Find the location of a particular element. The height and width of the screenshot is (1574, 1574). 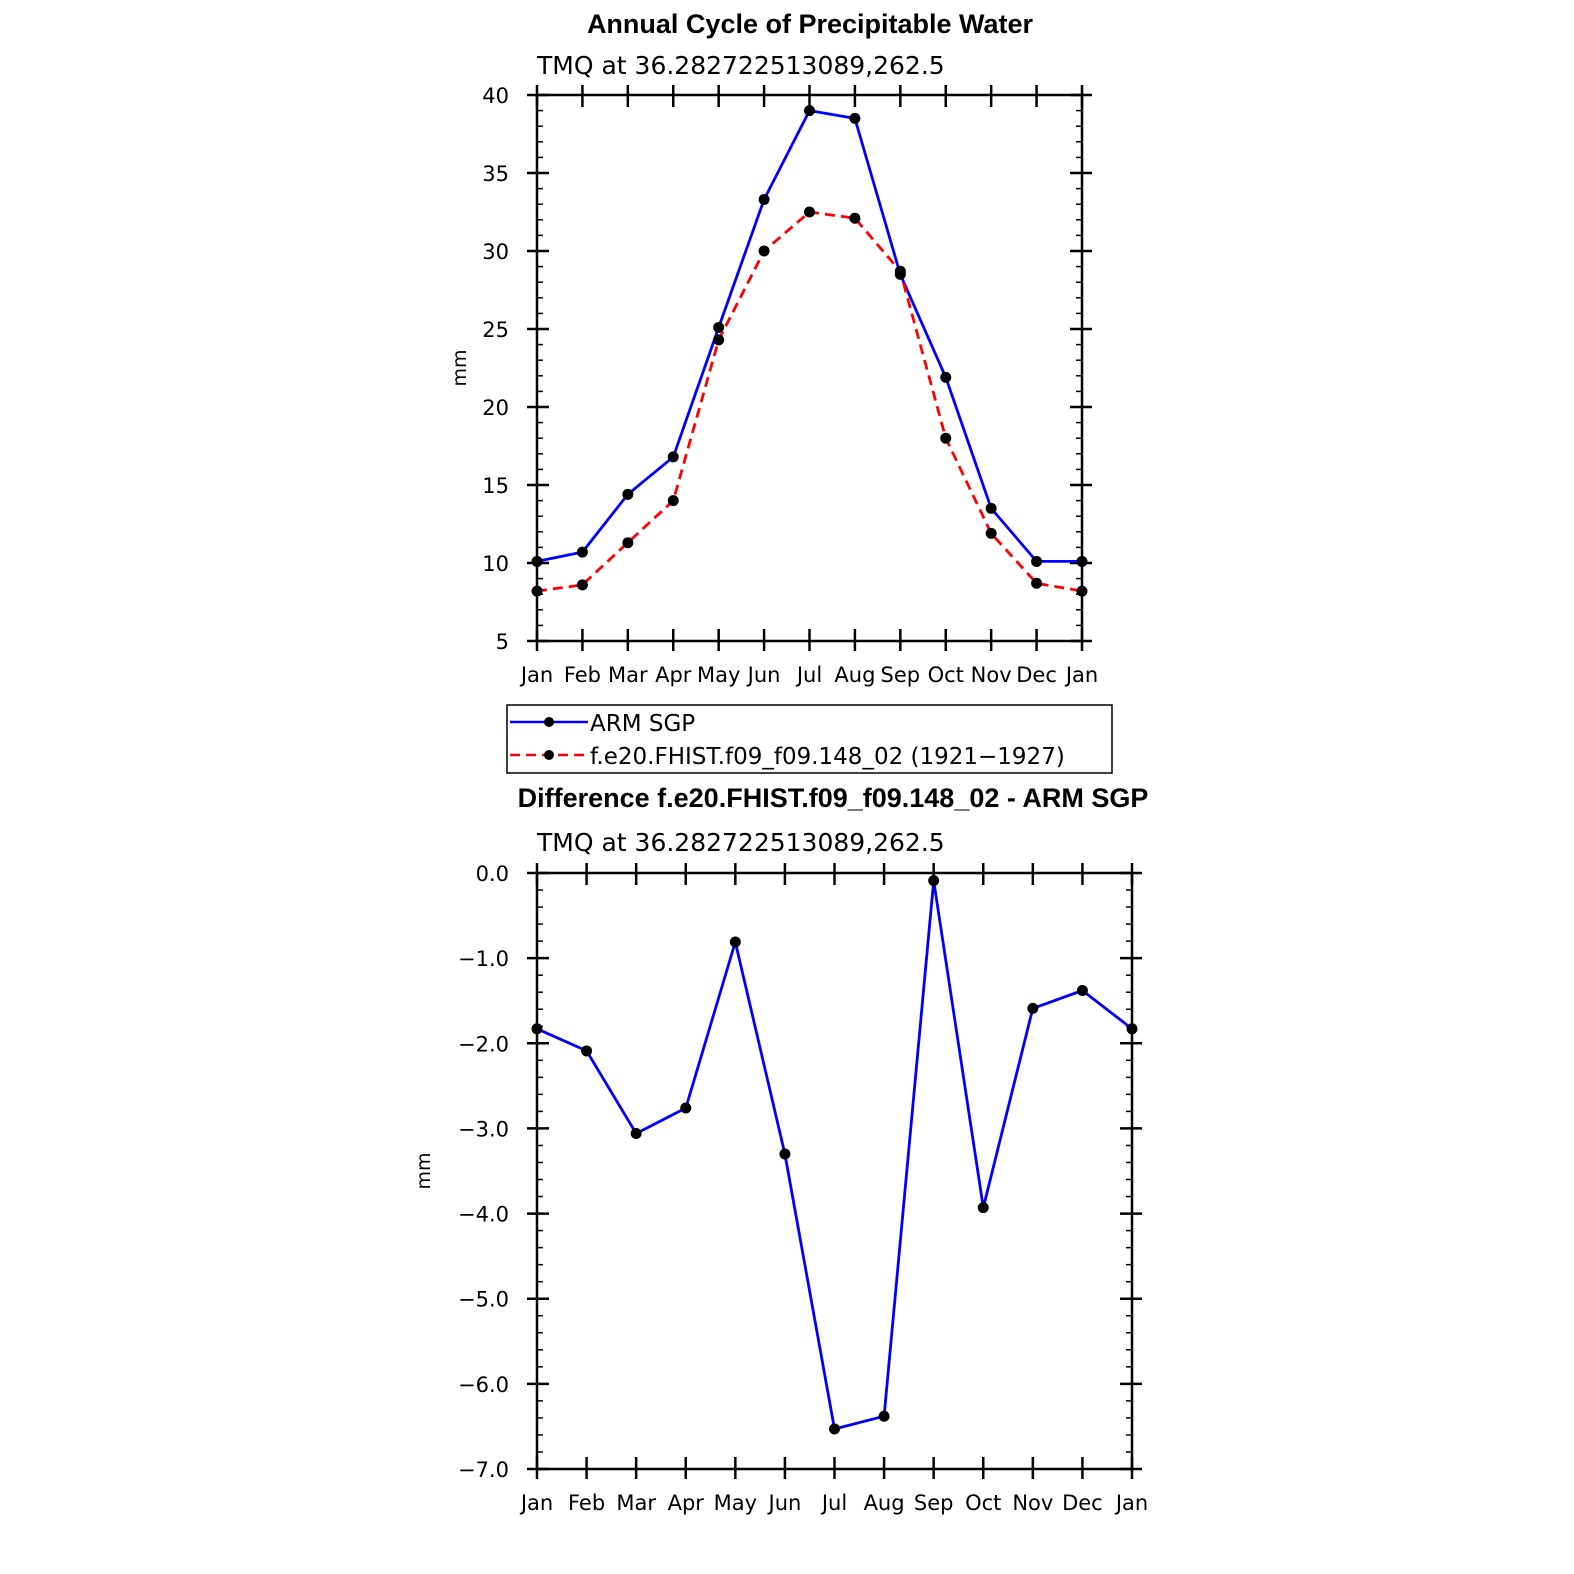

y-tick-label: −6.0 is located at coordinates (483, 1385).